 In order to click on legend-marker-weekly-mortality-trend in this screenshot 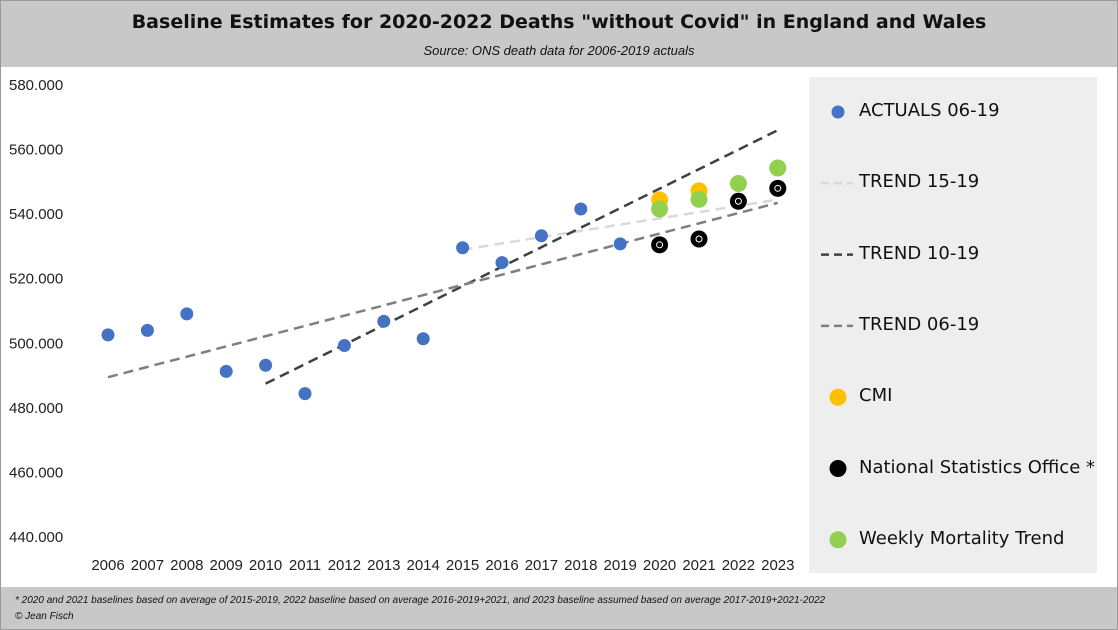, I will do `click(838, 540)`.